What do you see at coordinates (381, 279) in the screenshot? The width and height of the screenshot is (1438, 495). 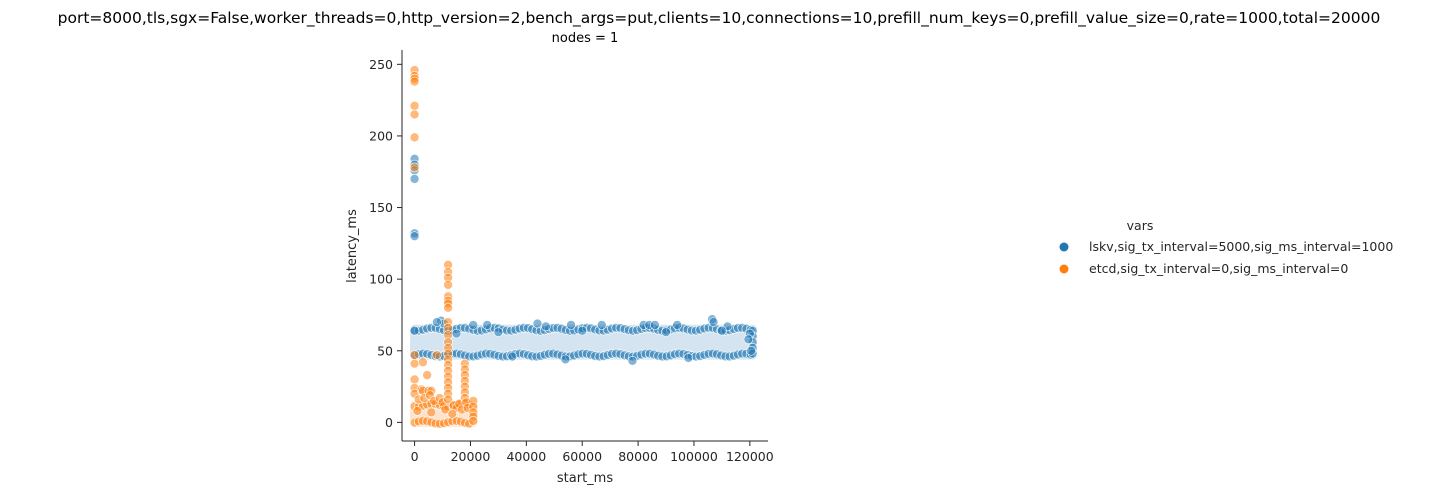 I see `y-tick-label: 100` at bounding box center [381, 279].